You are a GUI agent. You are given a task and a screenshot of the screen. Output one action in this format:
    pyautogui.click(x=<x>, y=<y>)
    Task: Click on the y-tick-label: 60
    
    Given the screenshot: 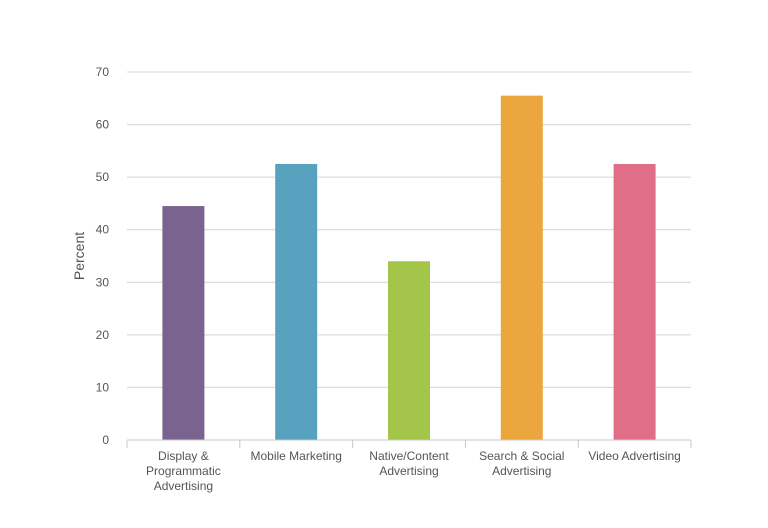 What is the action you would take?
    pyautogui.click(x=103, y=125)
    